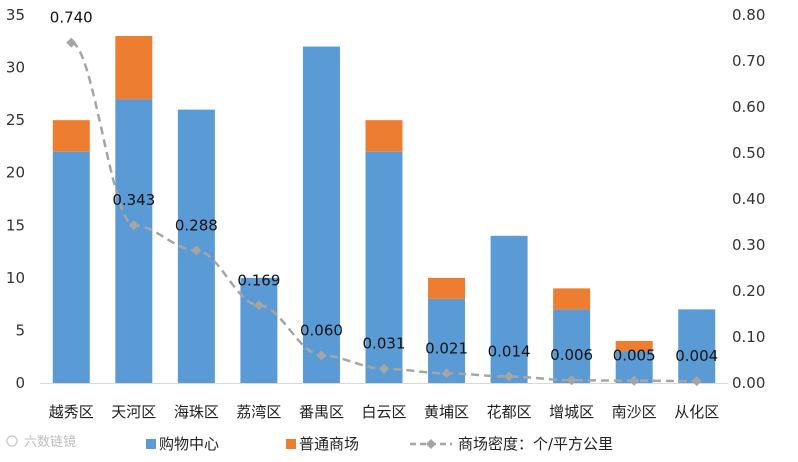 This screenshot has width=798, height=462. Describe the element at coordinates (196, 412) in the screenshot. I see `category-label: 海珠区` at that location.